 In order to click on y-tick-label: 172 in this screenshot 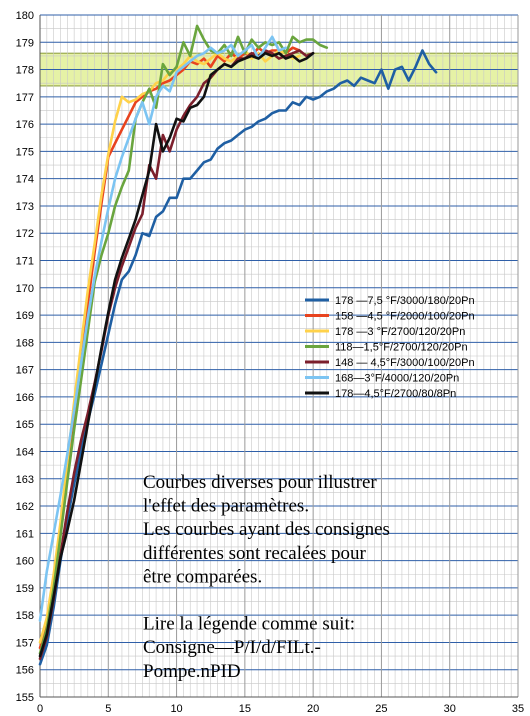, I will do `click(25, 234)`.